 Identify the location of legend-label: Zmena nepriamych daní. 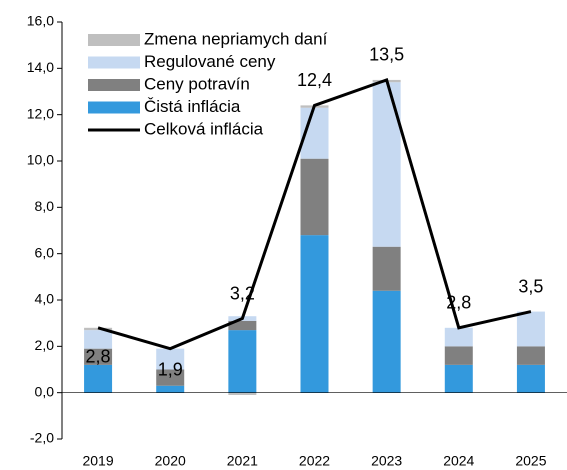
(236, 38).